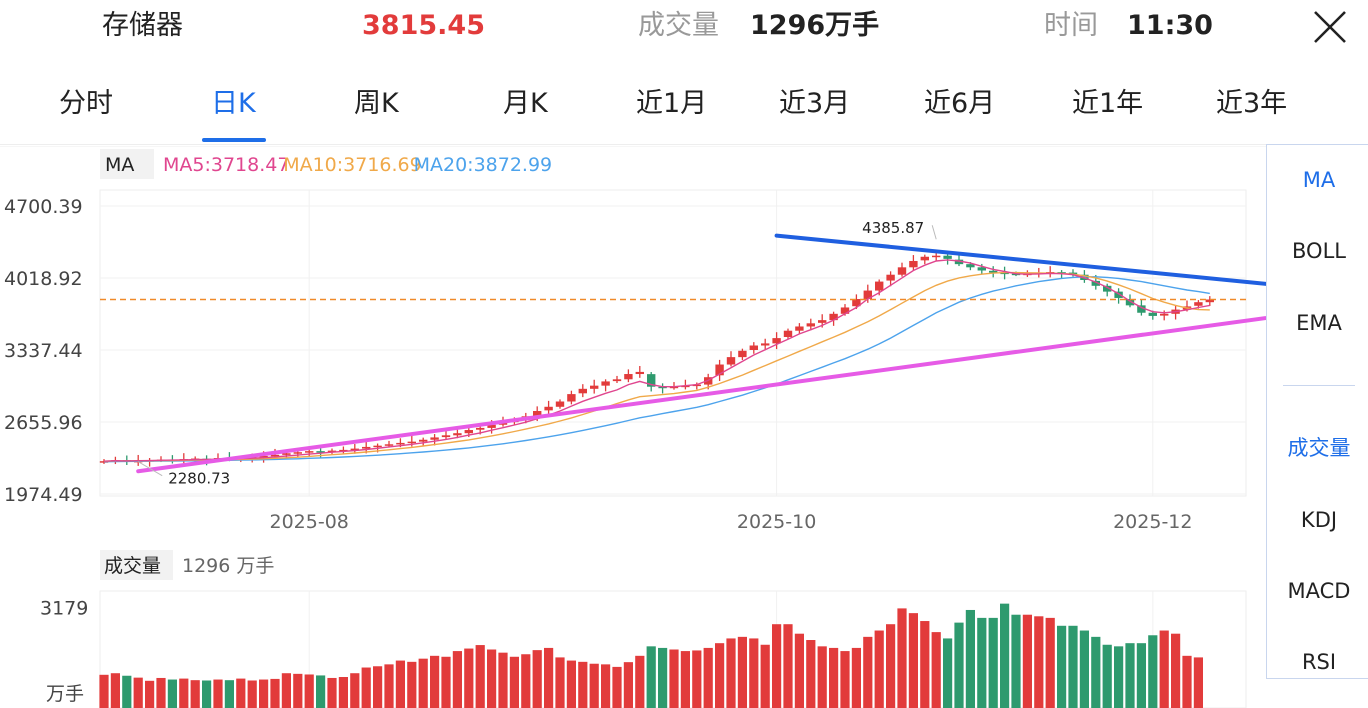  What do you see at coordinates (233, 103) in the screenshot?
I see `tab-daily-k: 日K` at bounding box center [233, 103].